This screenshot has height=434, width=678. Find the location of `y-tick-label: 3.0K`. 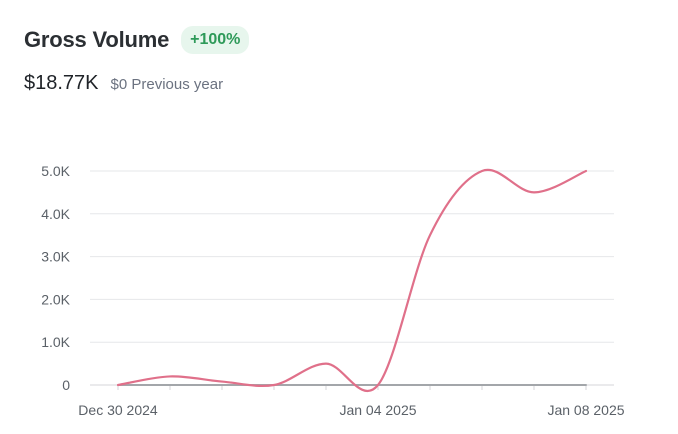

y-tick-label: 3.0K is located at coordinates (55, 257).